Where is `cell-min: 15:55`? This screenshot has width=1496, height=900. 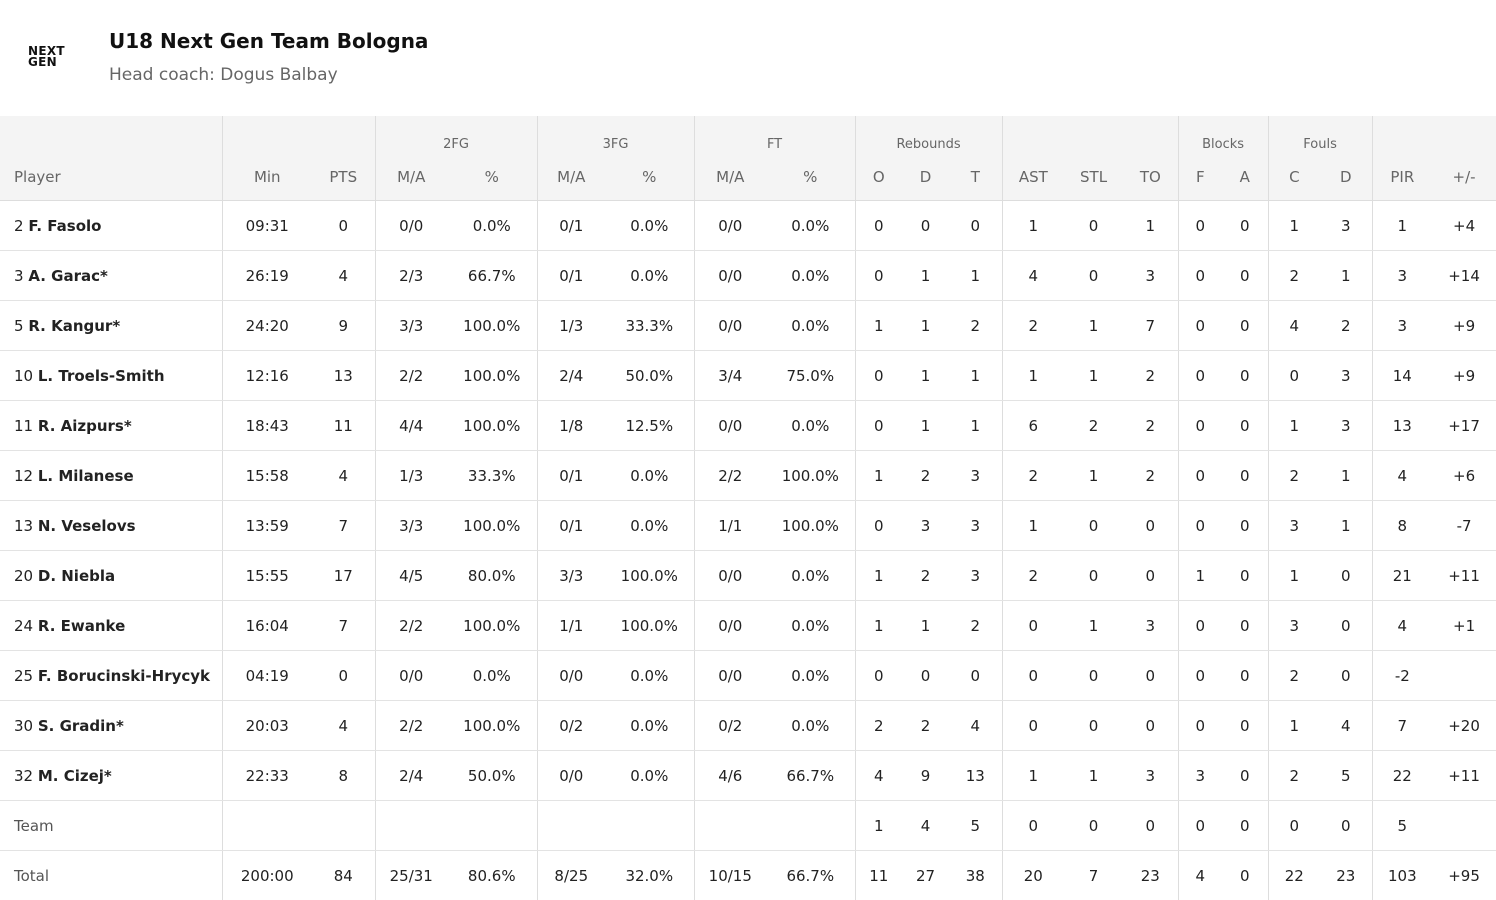
cell-min: 15:55 is located at coordinates (267, 576).